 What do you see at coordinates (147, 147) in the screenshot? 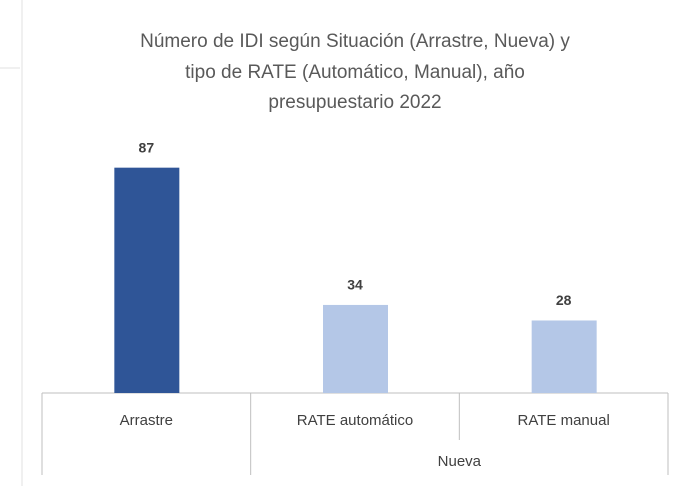
I see `data-label: 87` at bounding box center [147, 147].